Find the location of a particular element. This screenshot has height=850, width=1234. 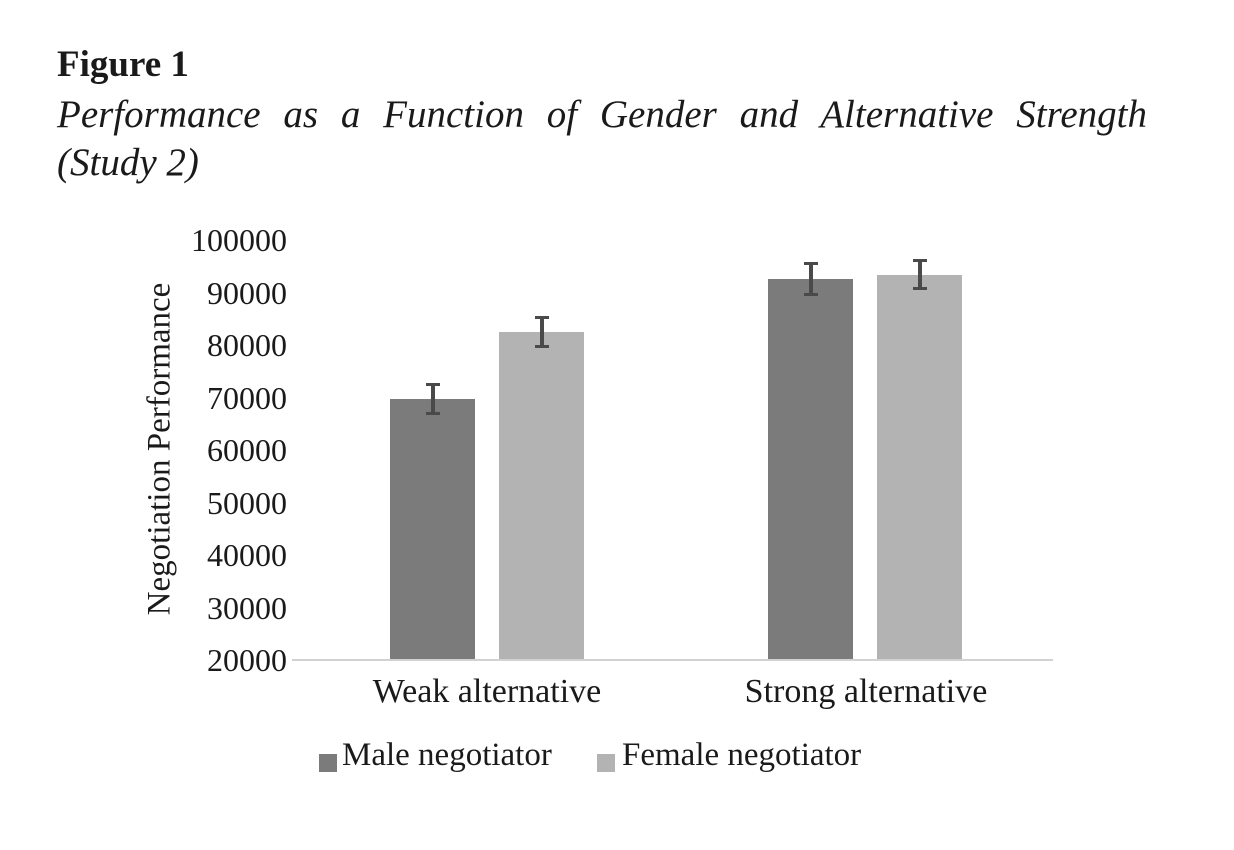

x-axis-line is located at coordinates (672, 660).